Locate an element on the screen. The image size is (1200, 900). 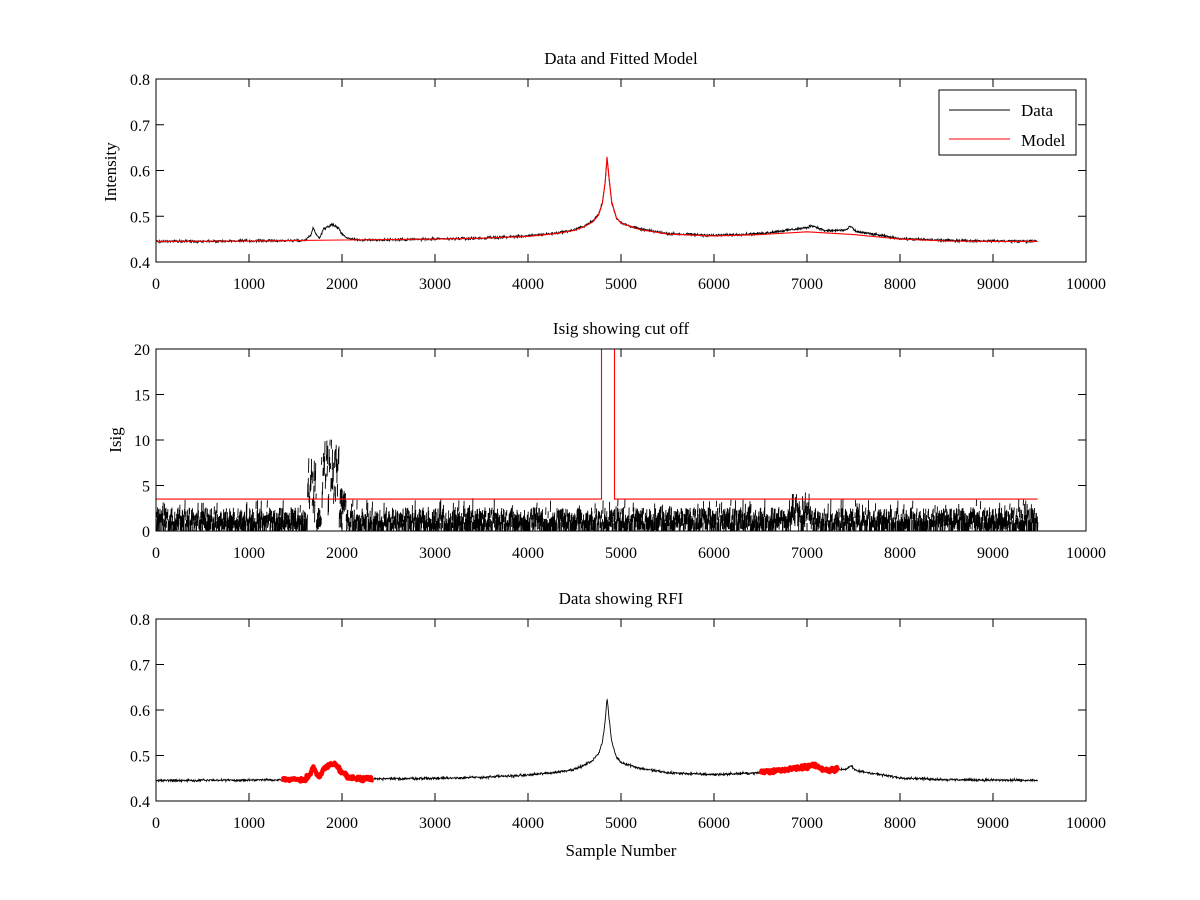
legend-box is located at coordinates (1007, 122).